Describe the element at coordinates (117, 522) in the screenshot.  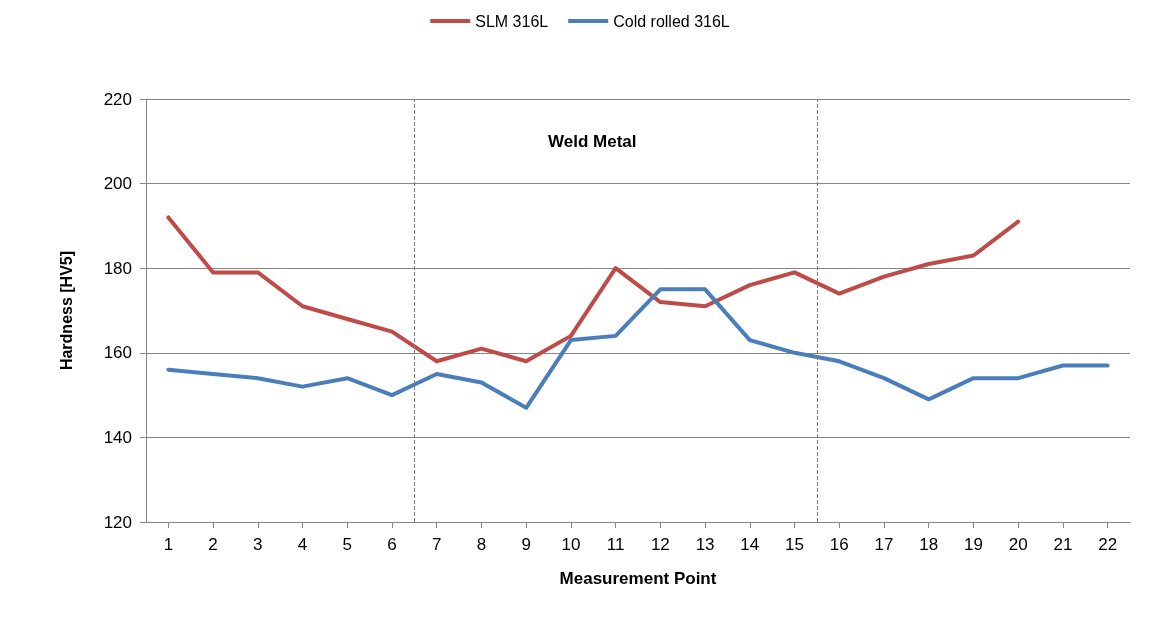
I see `y-tick-label: 120` at that location.